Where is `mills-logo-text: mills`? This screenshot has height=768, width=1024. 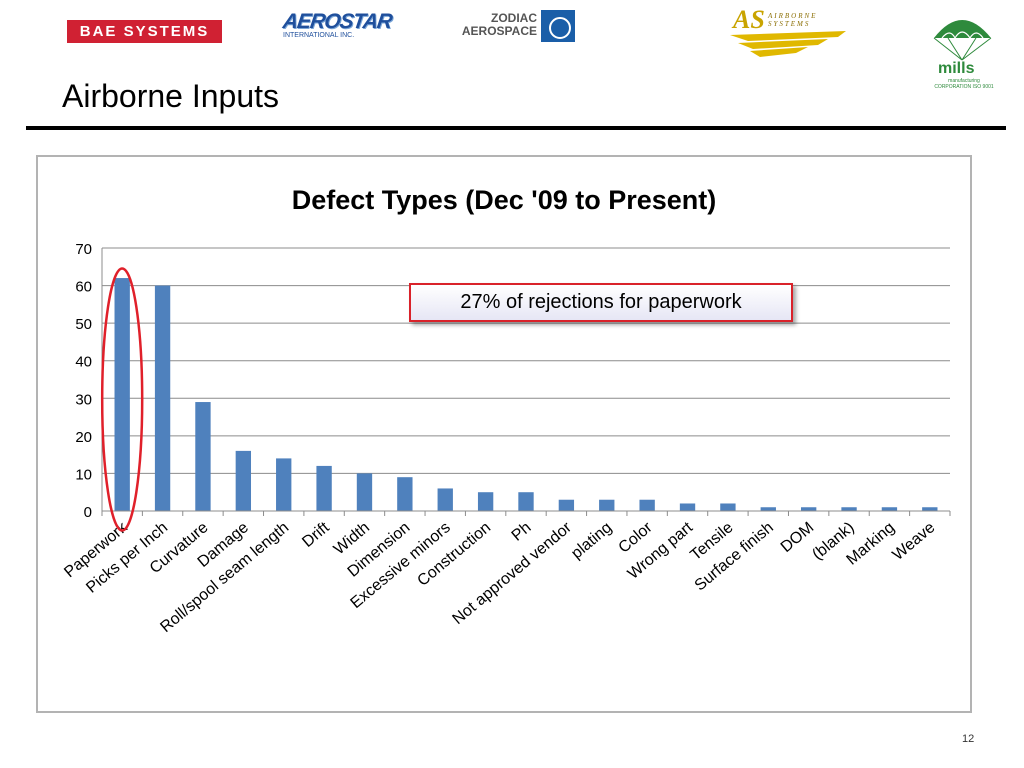 mills-logo-text: mills is located at coordinates (956, 68).